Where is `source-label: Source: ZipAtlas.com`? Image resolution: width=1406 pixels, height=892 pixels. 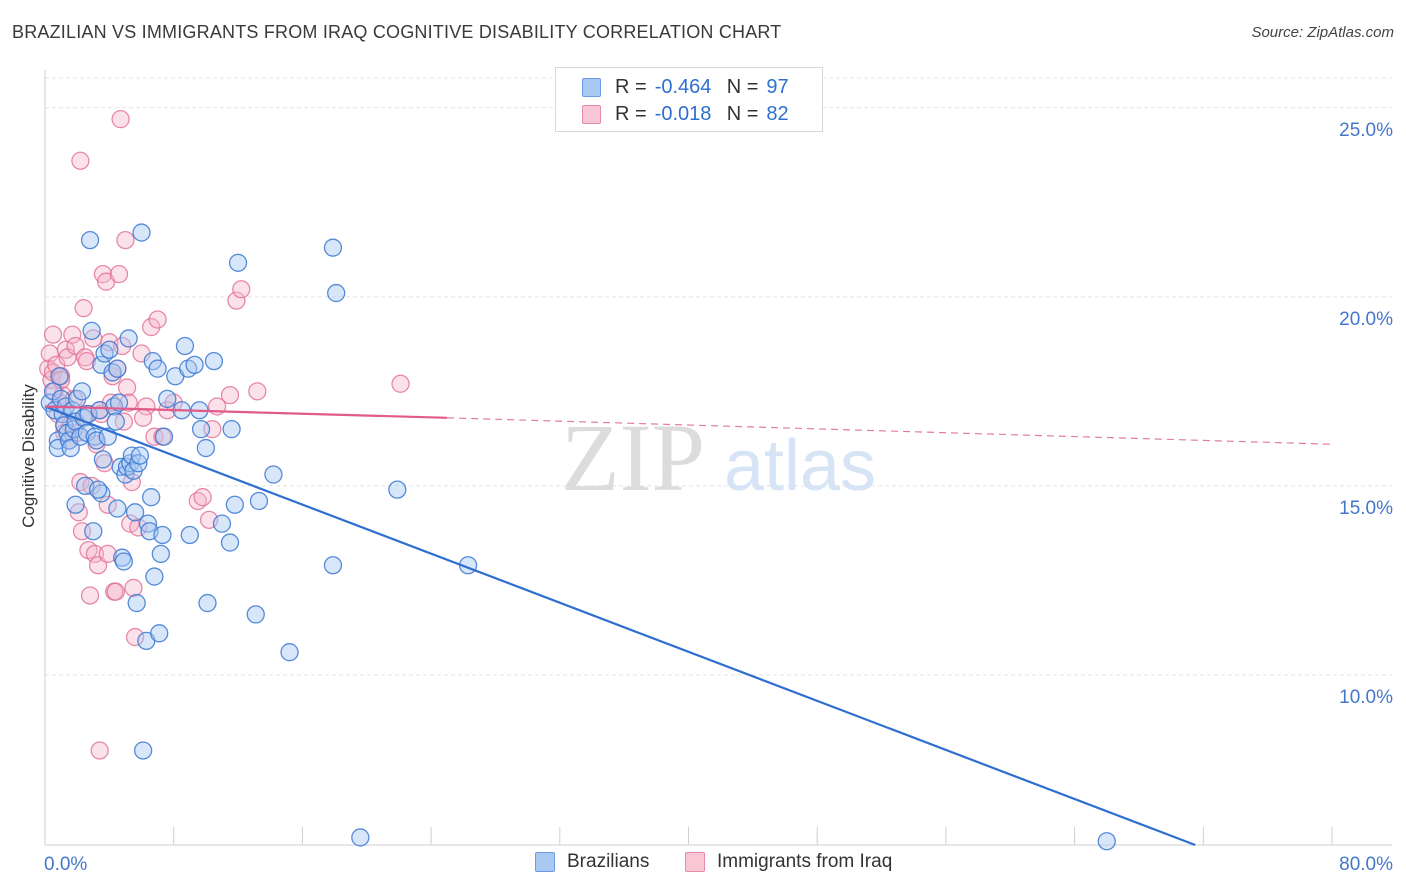 source-label: Source: ZipAtlas.com is located at coordinates (1322, 32).